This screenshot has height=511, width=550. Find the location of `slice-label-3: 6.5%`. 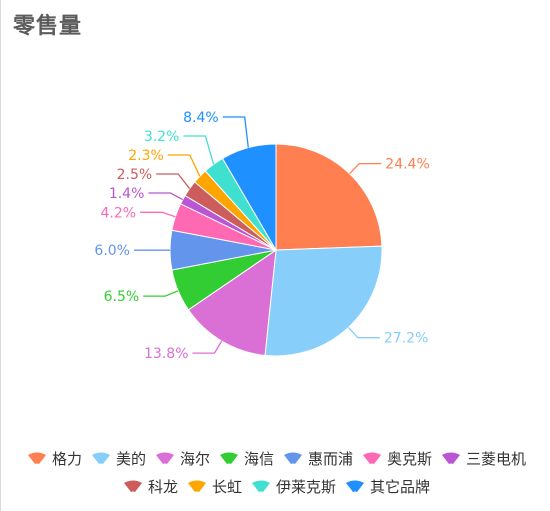

slice-label-3: 6.5% is located at coordinates (122, 297).